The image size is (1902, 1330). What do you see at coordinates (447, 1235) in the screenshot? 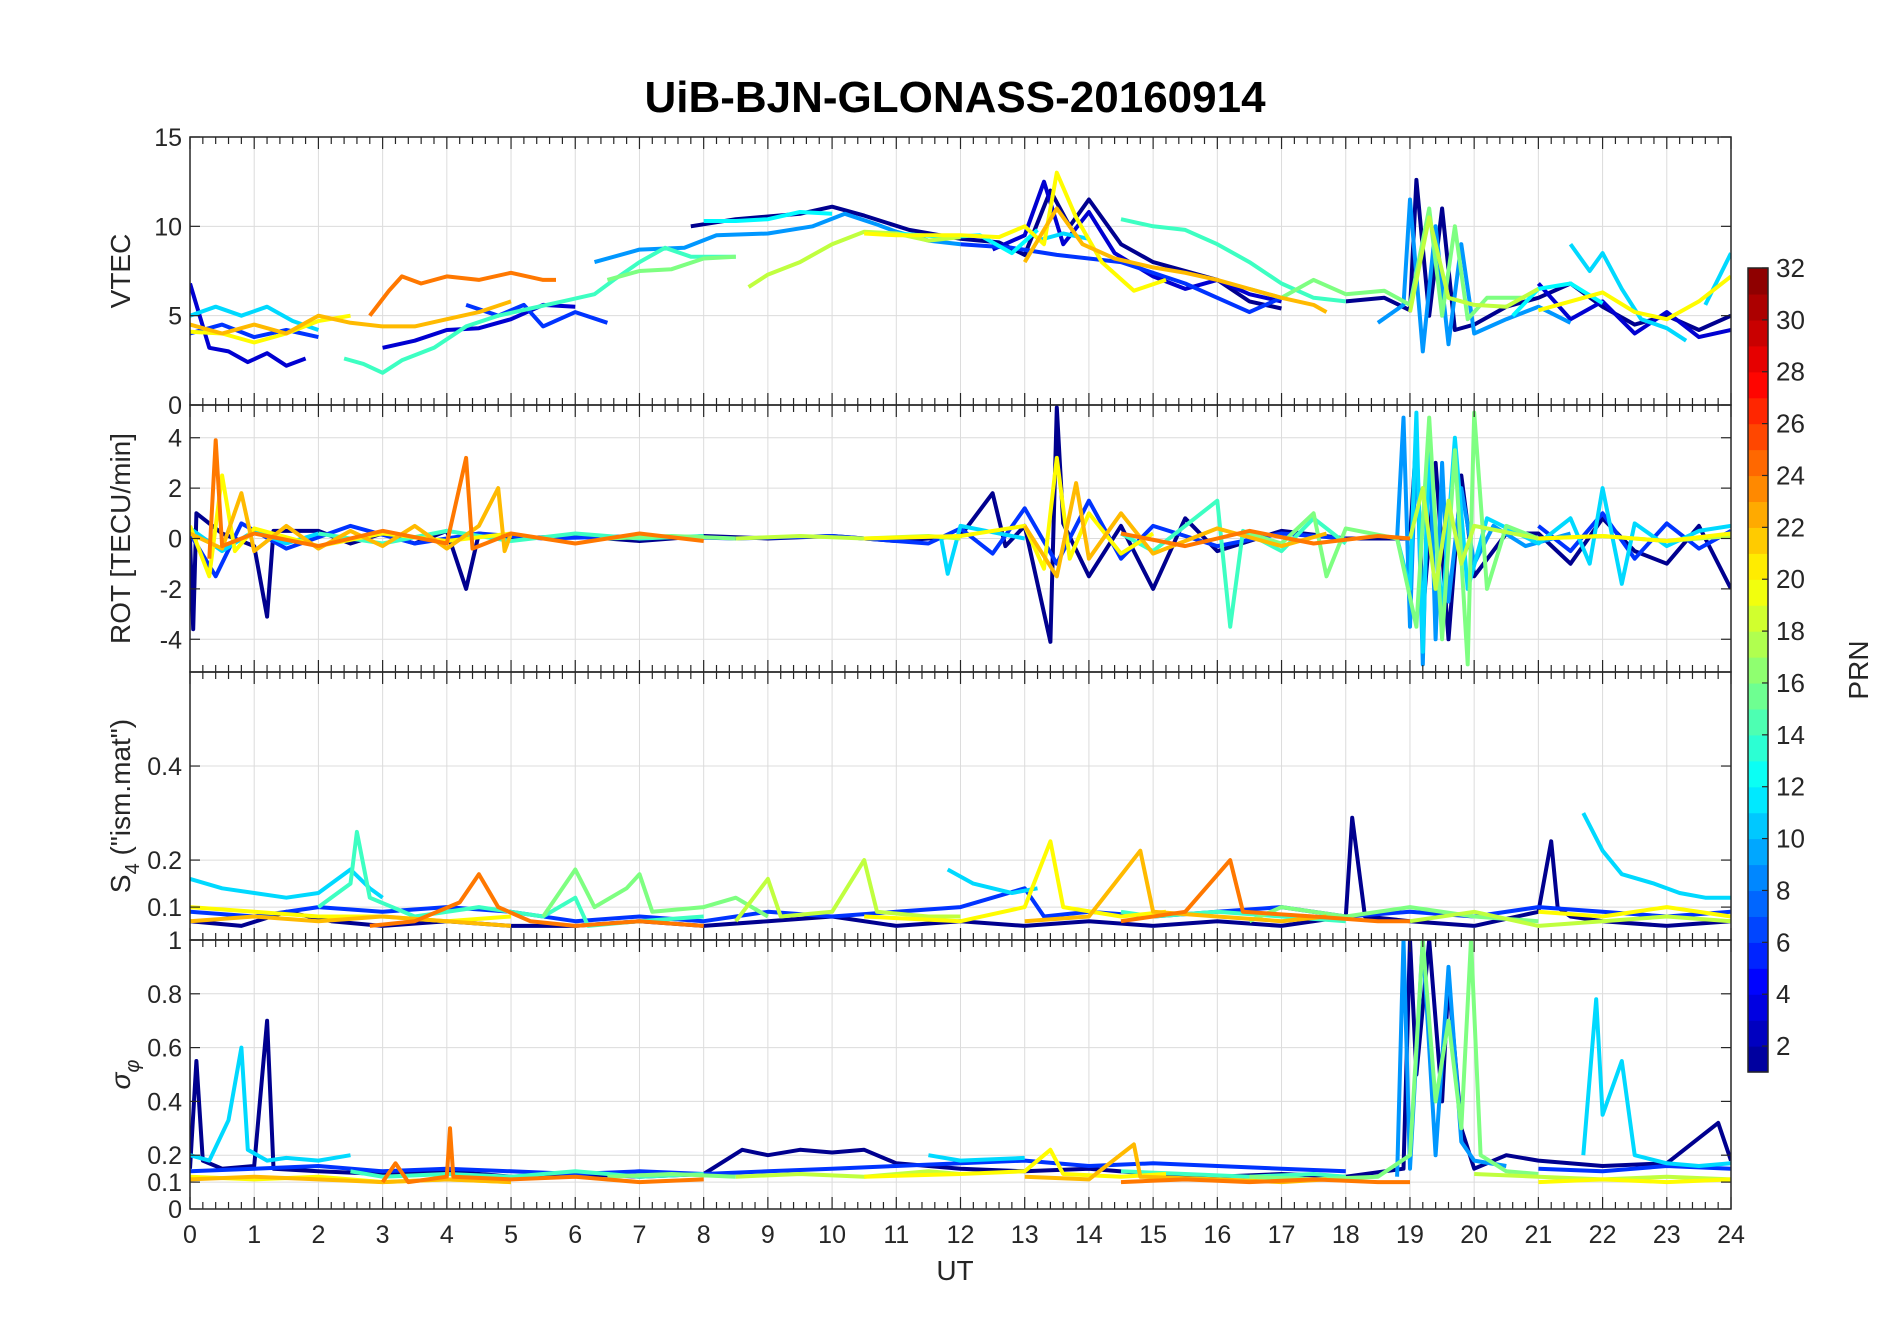
I see `x-tick-label: 4` at bounding box center [447, 1235].